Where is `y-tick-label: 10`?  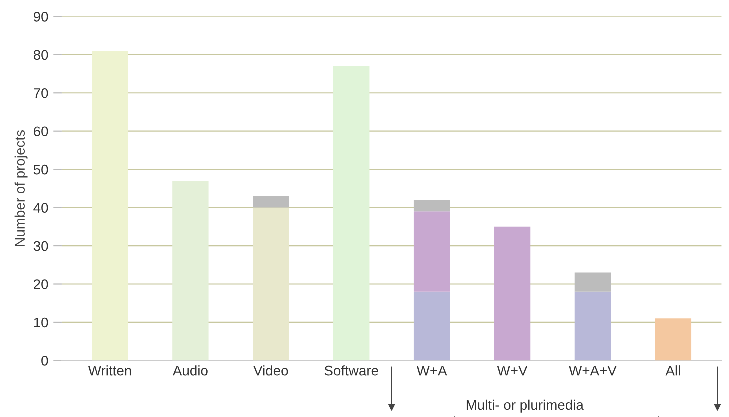
y-tick-label: 10 is located at coordinates (41, 323).